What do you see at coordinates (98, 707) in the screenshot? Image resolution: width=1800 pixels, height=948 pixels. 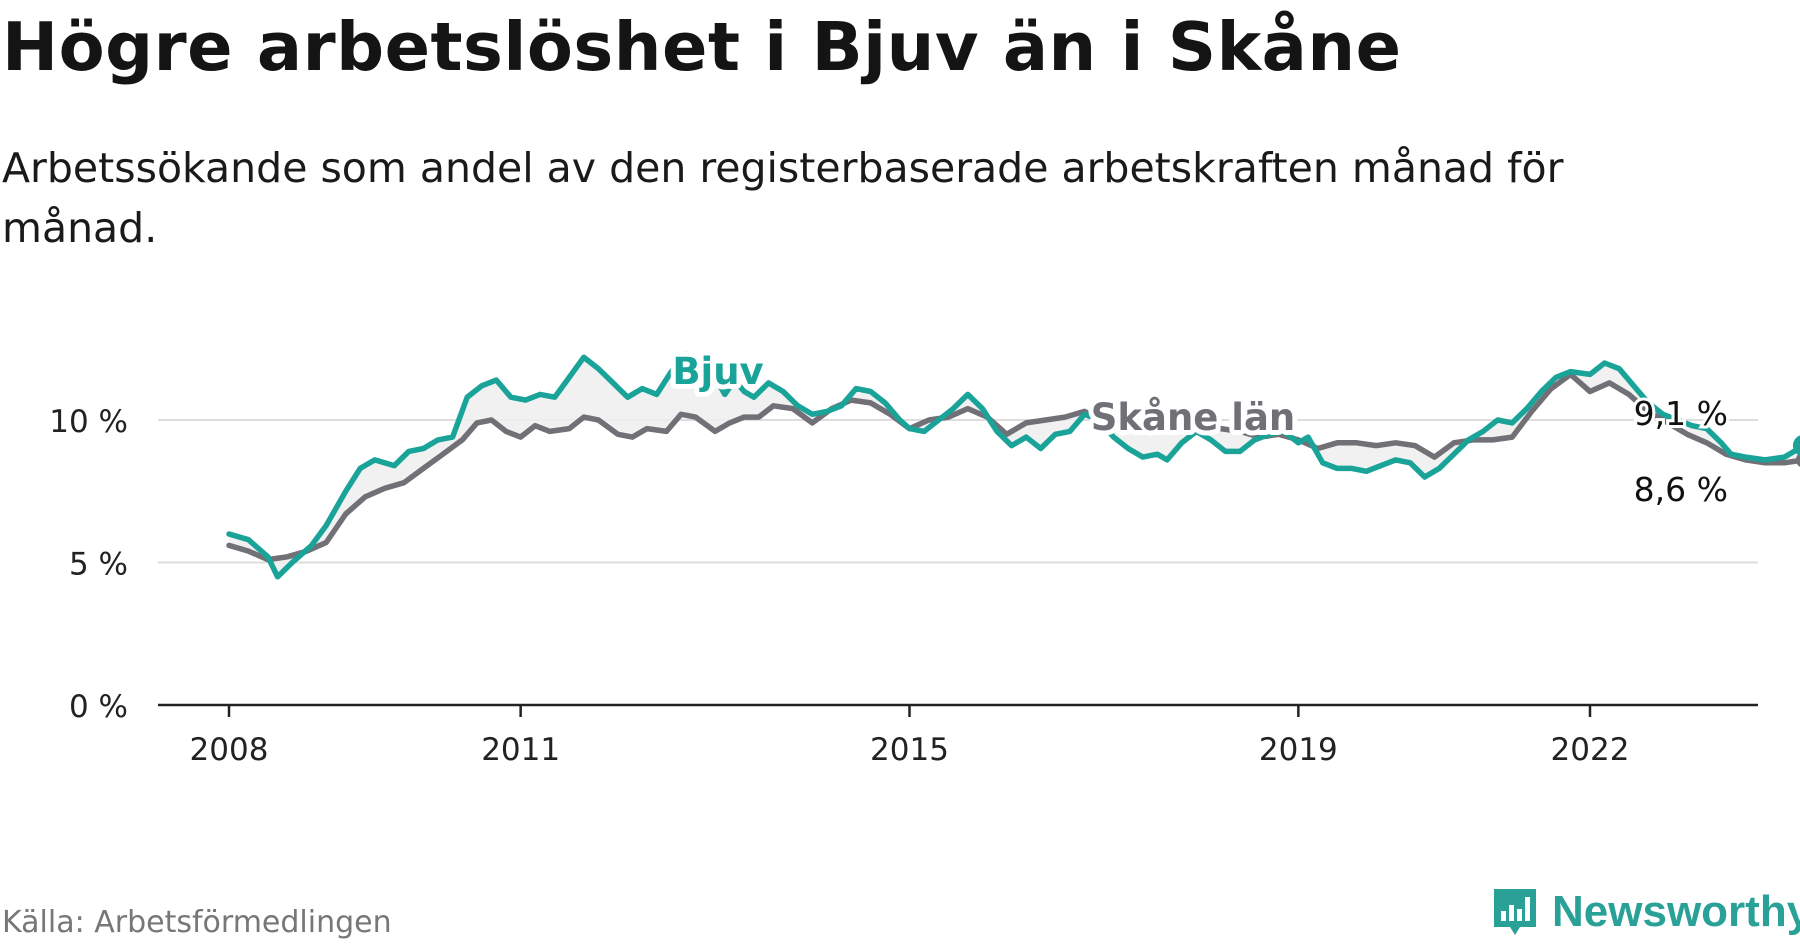 I see `y-tick-label: 0 %` at bounding box center [98, 707].